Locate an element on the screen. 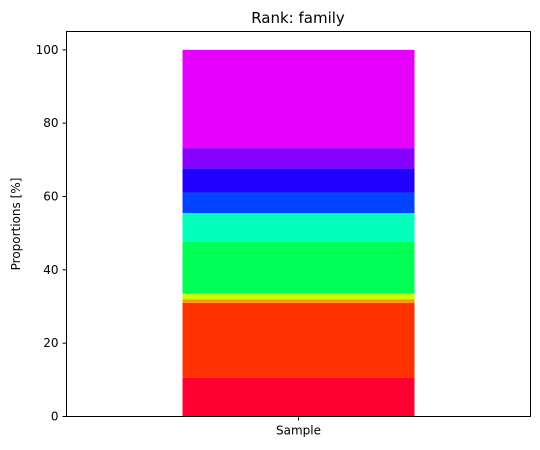  y-axis-ticks: 0 20 40 60 80 100 is located at coordinates (51, 233).